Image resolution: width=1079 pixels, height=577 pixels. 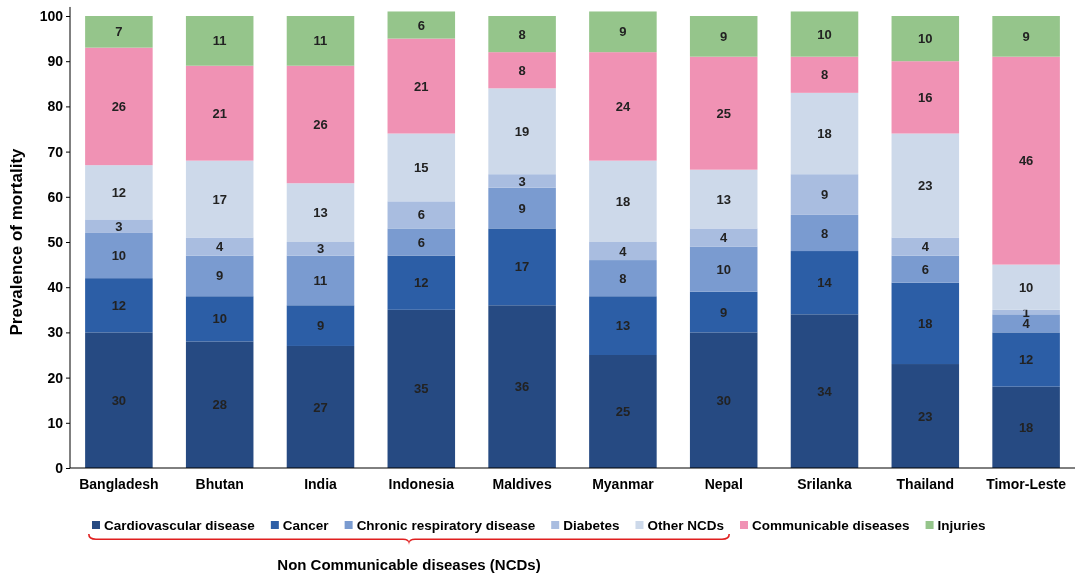 I want to click on data-label: 17, so click(x=522, y=267).